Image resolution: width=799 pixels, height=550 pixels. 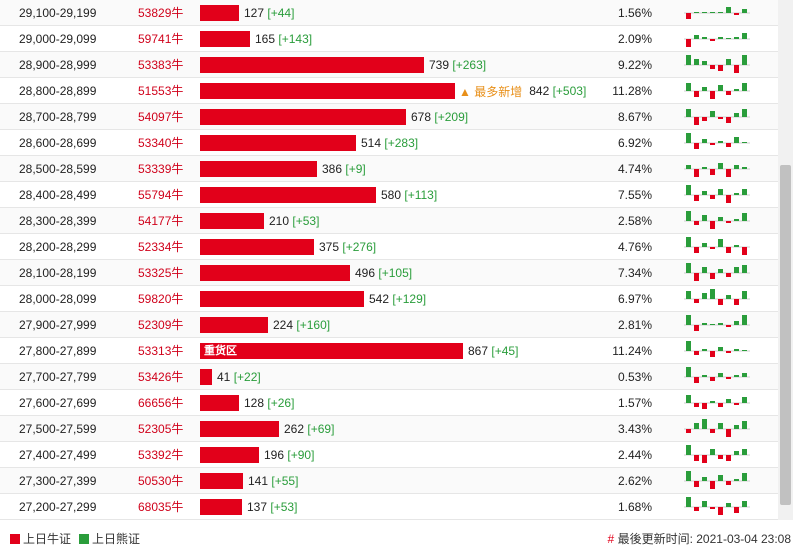 I want to click on bar-group: 514 [+283], so click(x=309, y=143).